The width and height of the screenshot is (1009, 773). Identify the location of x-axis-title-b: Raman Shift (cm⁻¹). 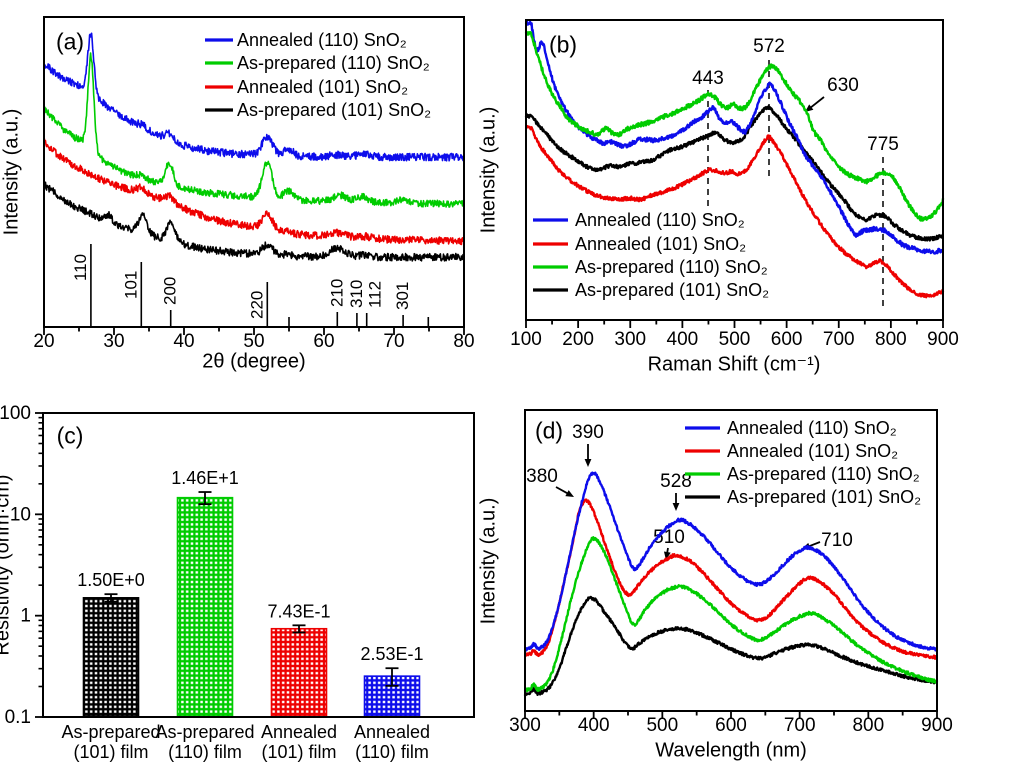
(734, 364).